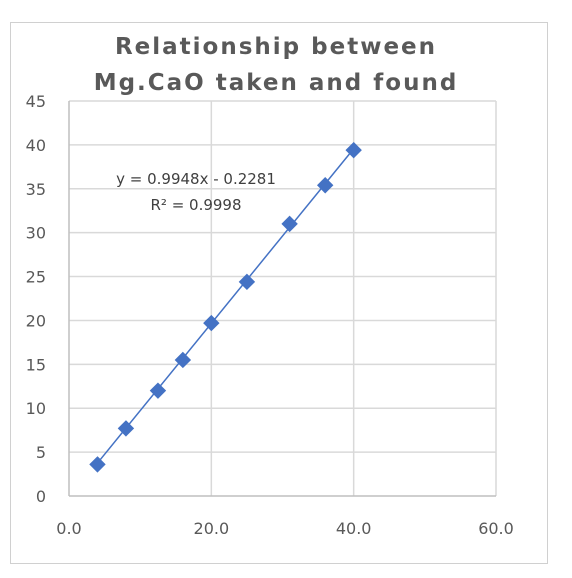 This screenshot has height=578, width=572. Describe the element at coordinates (276, 83) in the screenshot. I see `chart-title-line-2: Mg.CaO taken and found` at that location.